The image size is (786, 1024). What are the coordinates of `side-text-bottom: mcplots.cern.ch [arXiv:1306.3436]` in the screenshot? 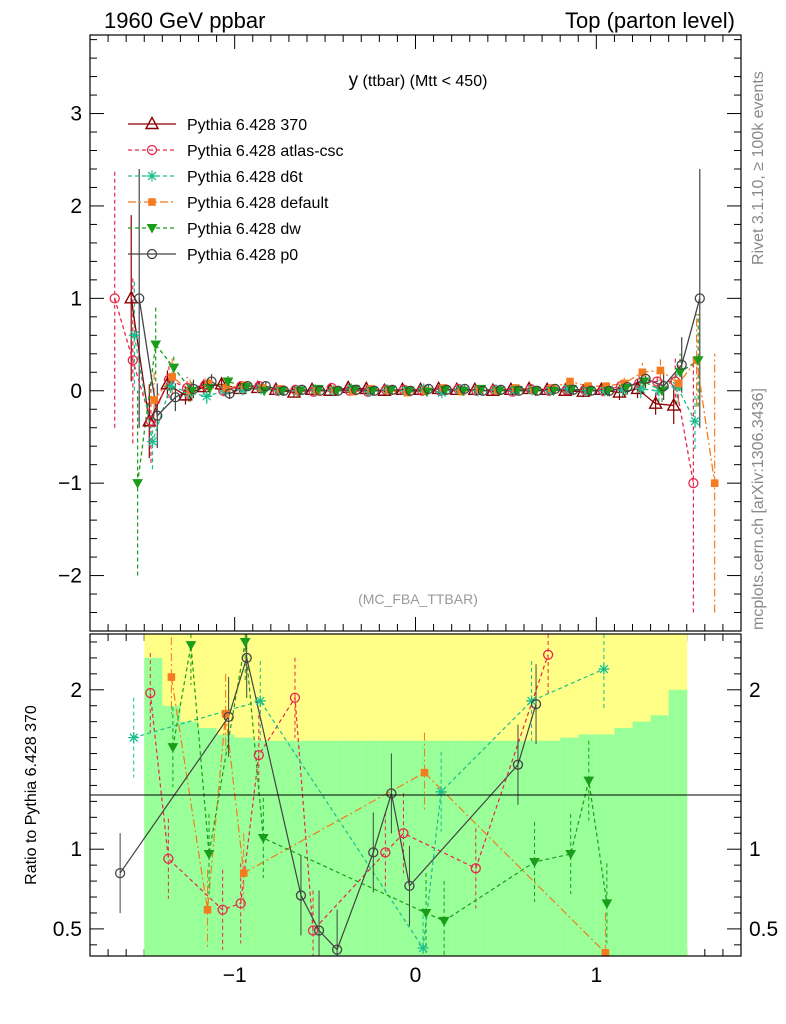 It's located at (758, 509).